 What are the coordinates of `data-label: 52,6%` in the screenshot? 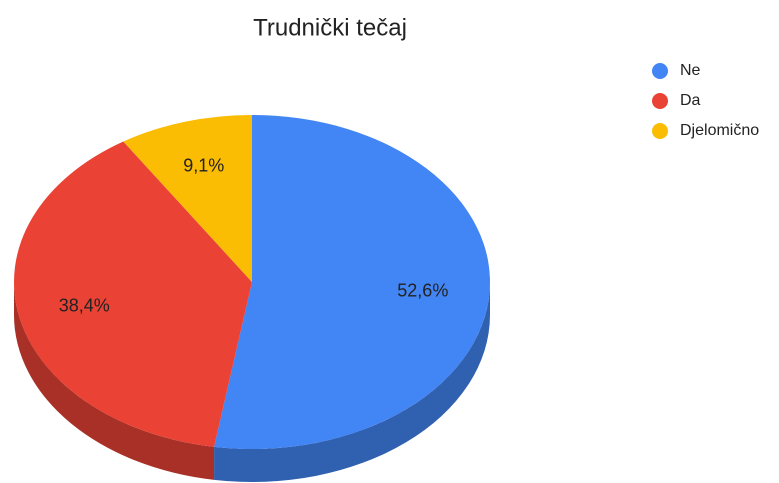 It's located at (422, 290).